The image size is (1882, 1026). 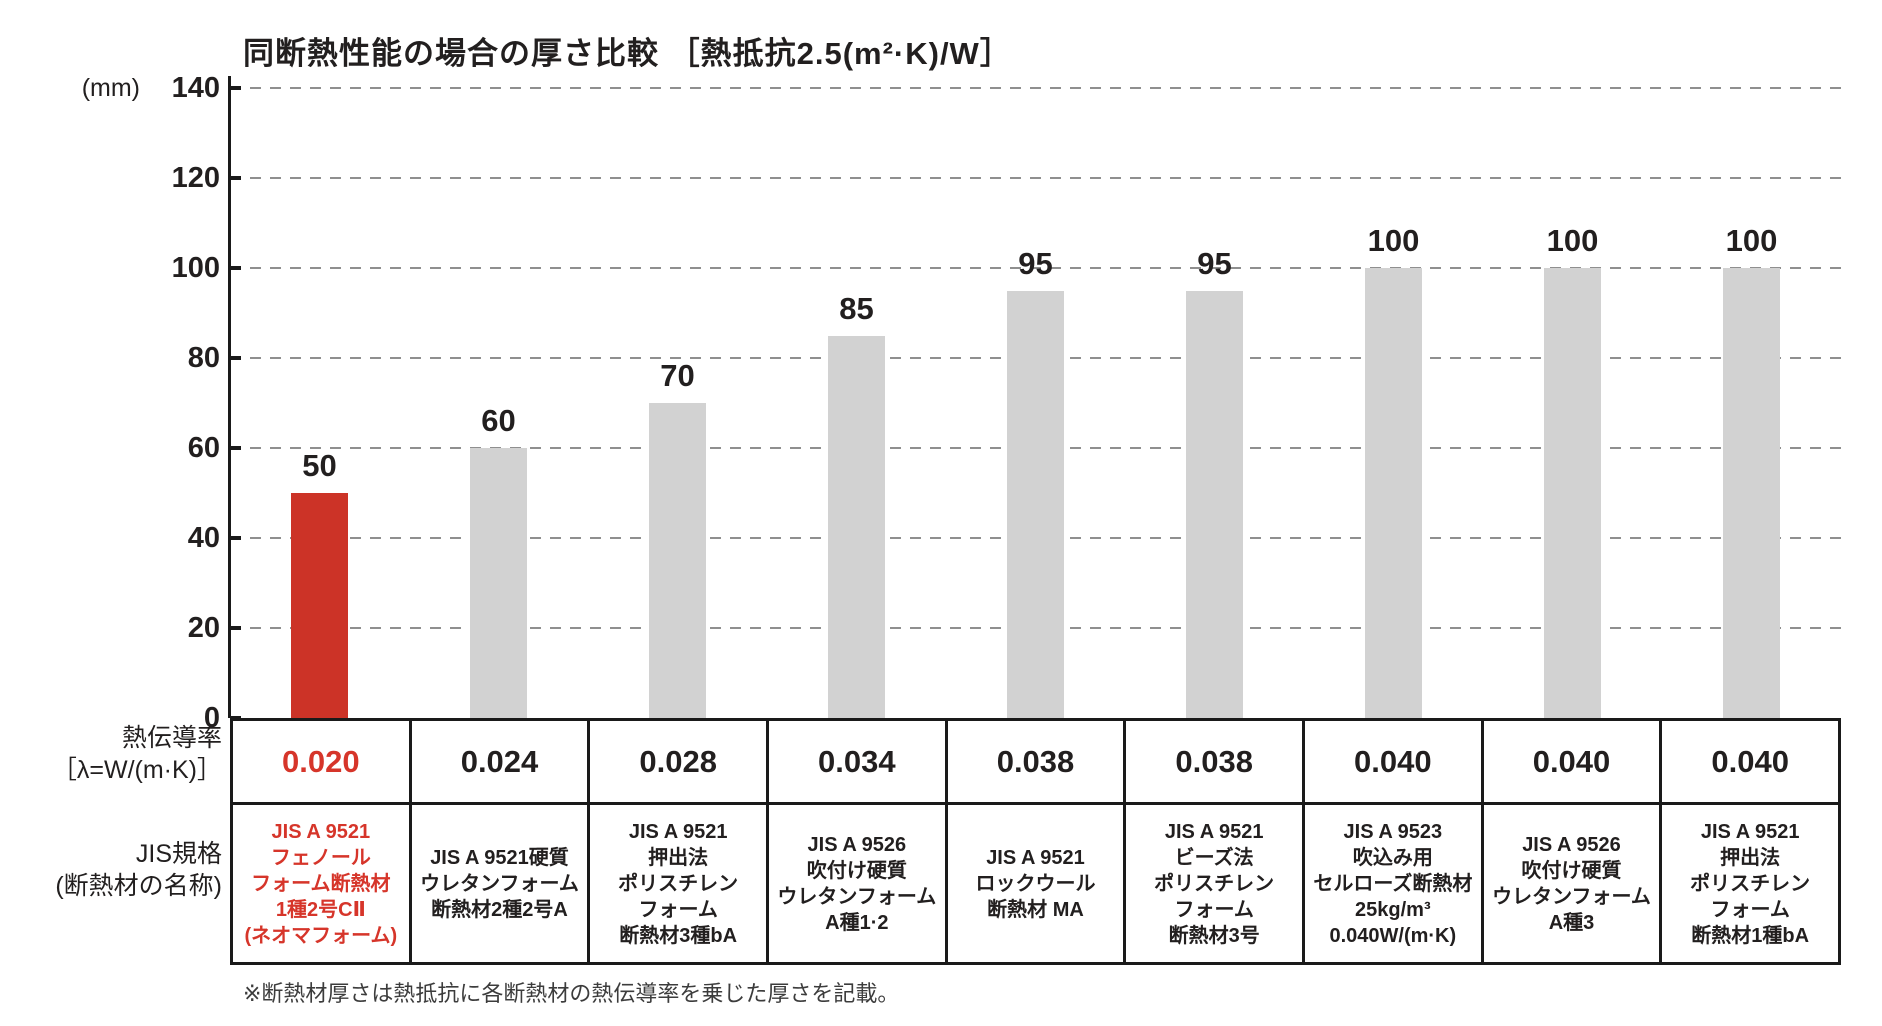 What do you see at coordinates (319, 403) in the screenshot?
I see `bar-column-1: 50` at bounding box center [319, 403].